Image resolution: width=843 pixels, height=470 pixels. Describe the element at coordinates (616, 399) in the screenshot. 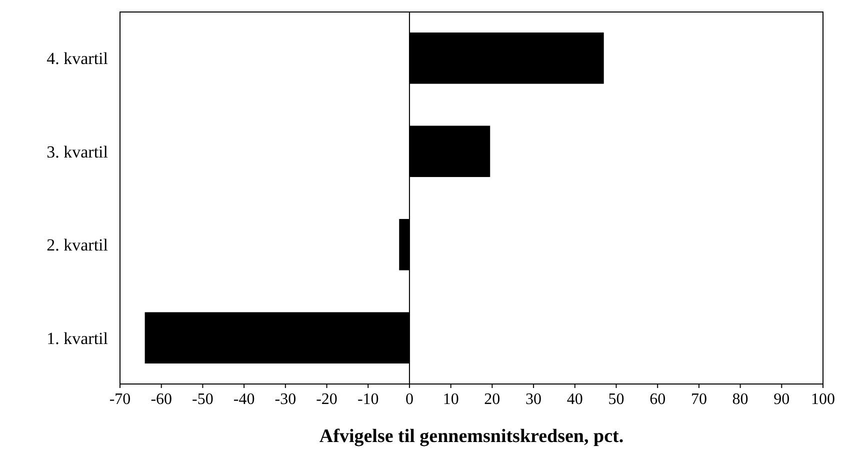

I see `x-tick-label: 50` at that location.